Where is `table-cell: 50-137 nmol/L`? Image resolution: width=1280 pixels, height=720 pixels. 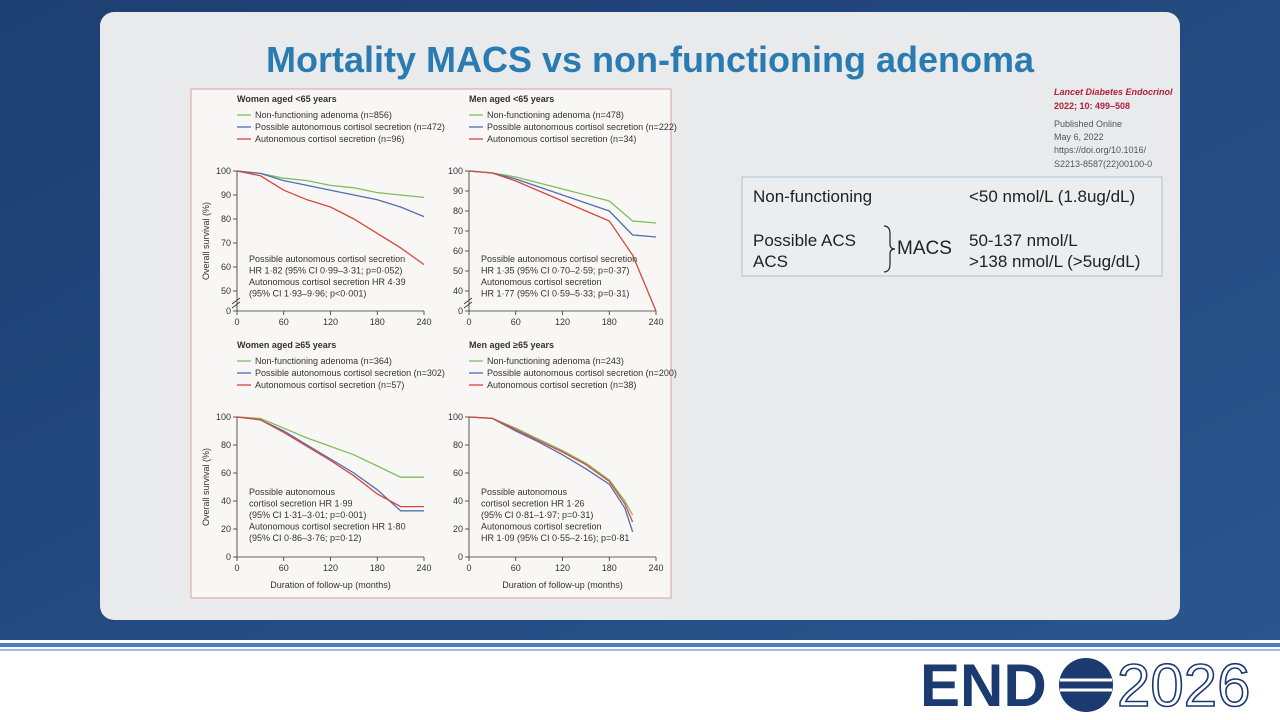
table-cell: 50-137 nmol/L is located at coordinates (1023, 240).